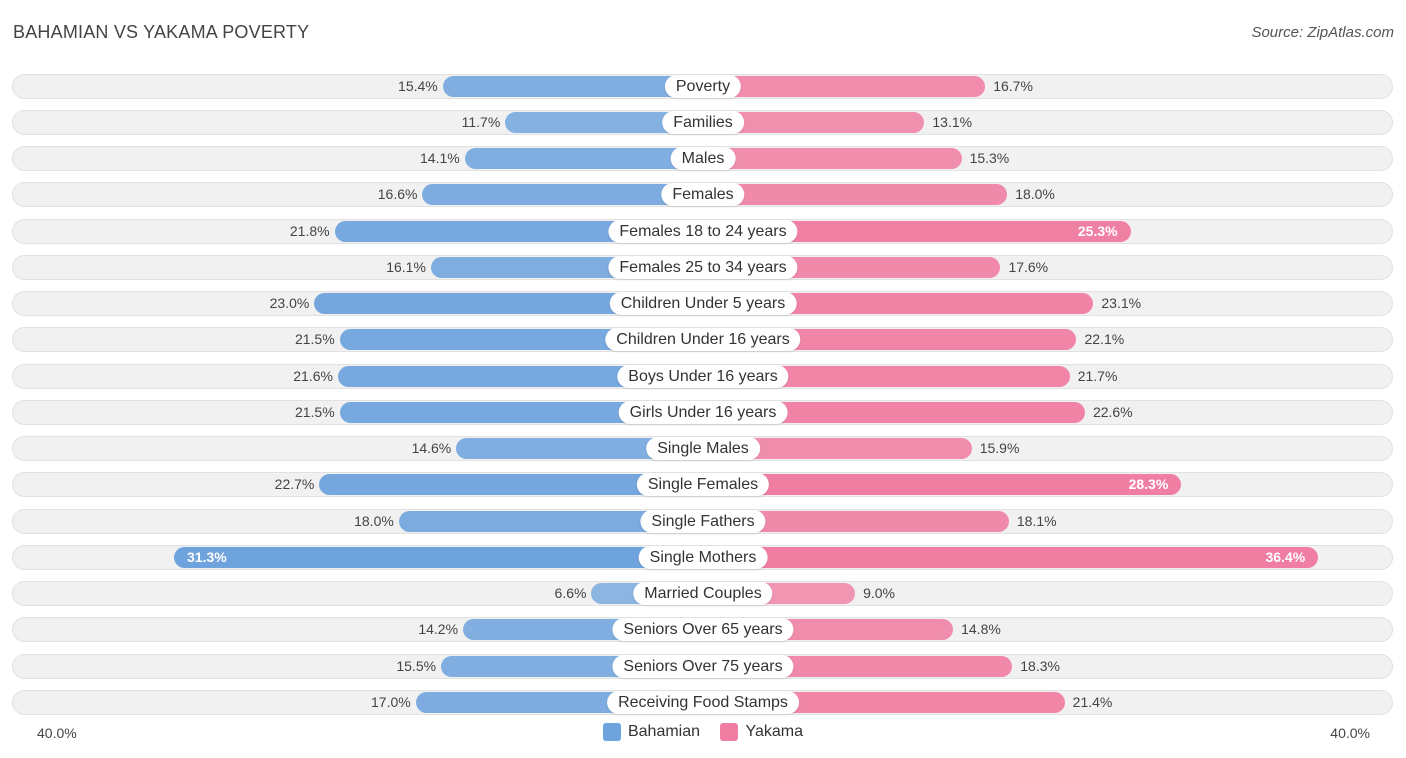 This screenshot has width=1406, height=758. I want to click on axis-right-label: 40.0%, so click(1350, 733).